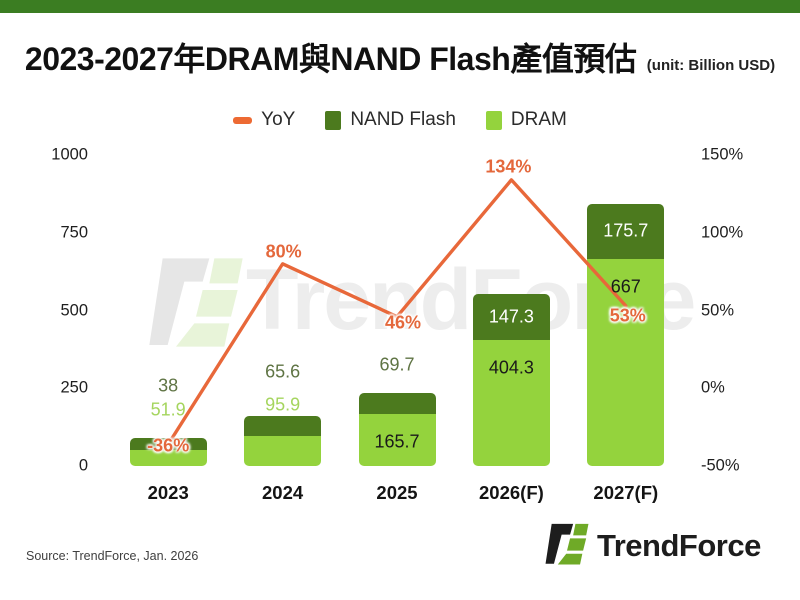  I want to click on right-axis-tick: -50%, so click(720, 465).